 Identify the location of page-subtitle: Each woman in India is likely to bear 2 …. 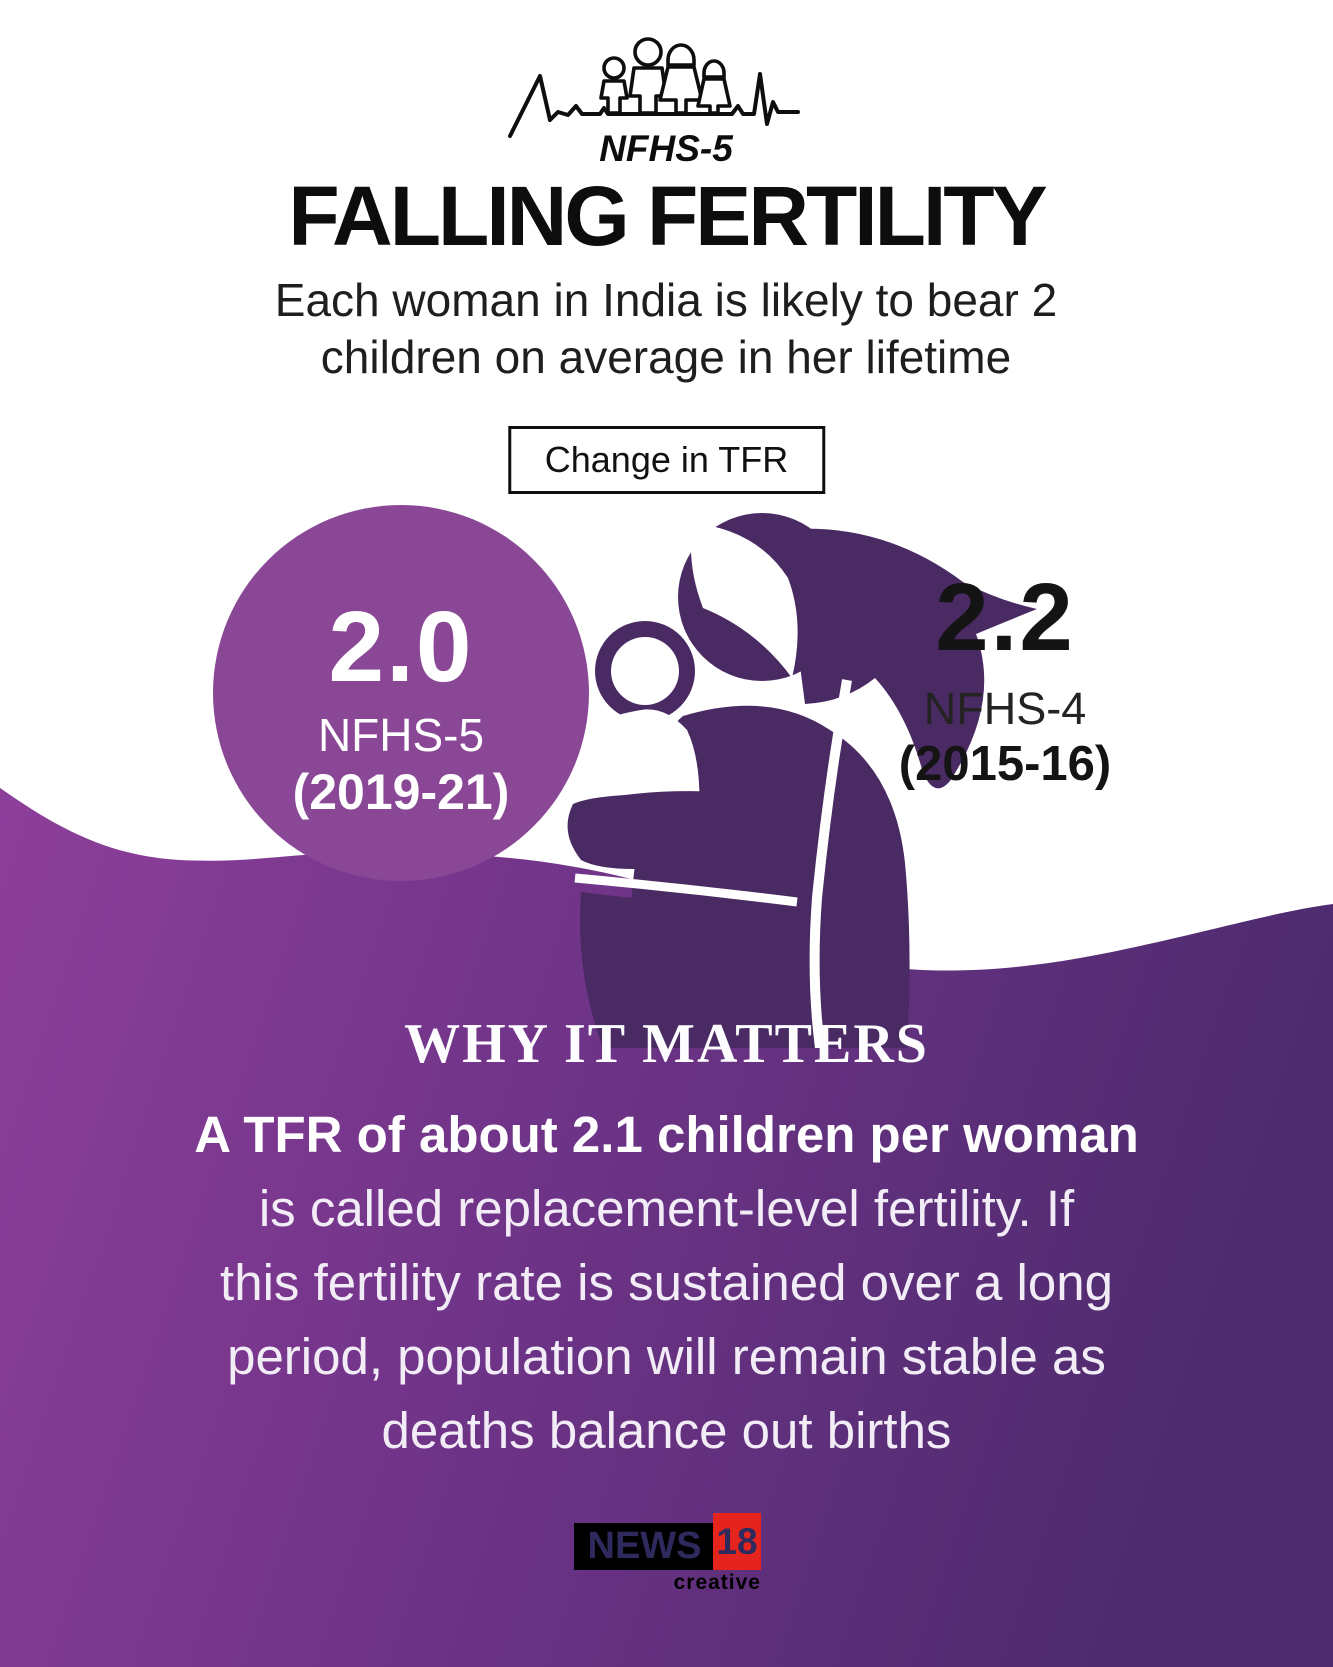
(666, 329).